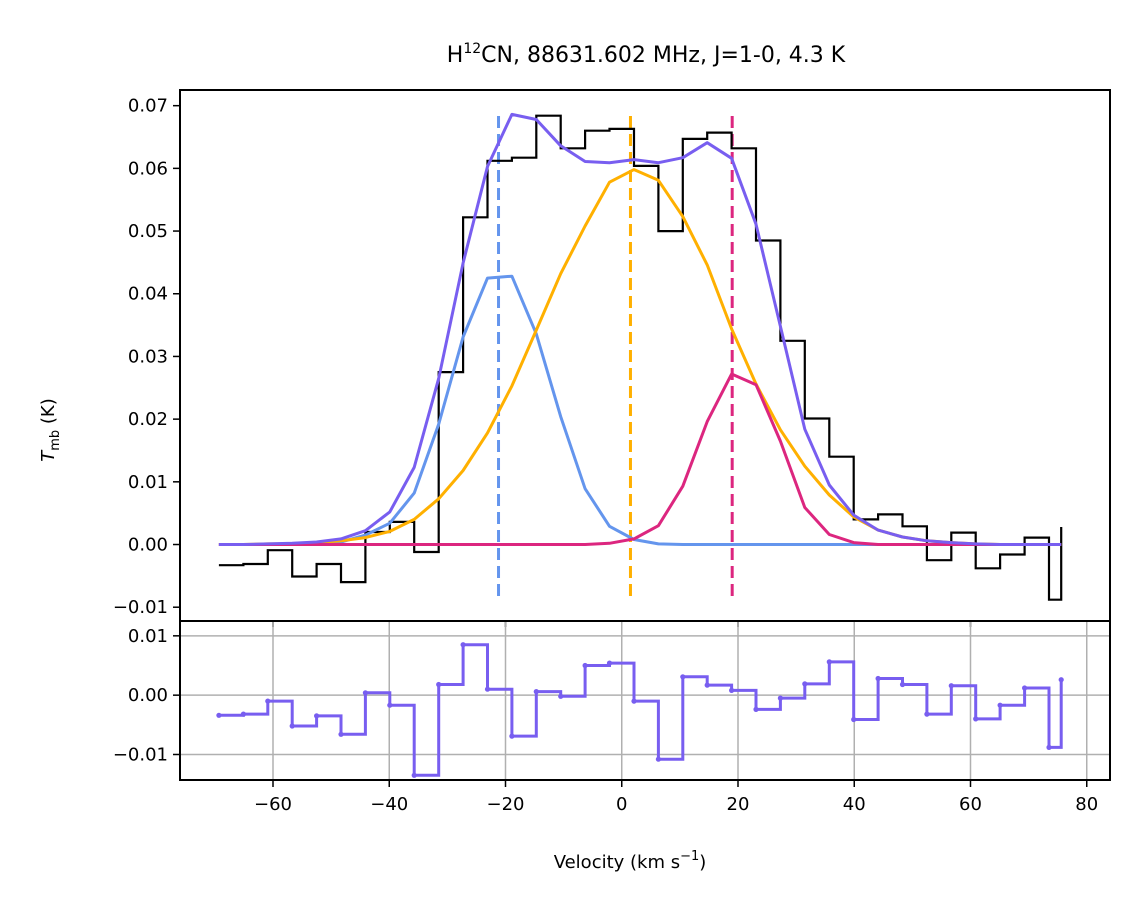 This screenshot has width=1140, height=910. What do you see at coordinates (148, 294) in the screenshot?
I see `top-y-tick-label: 0.04` at bounding box center [148, 294].